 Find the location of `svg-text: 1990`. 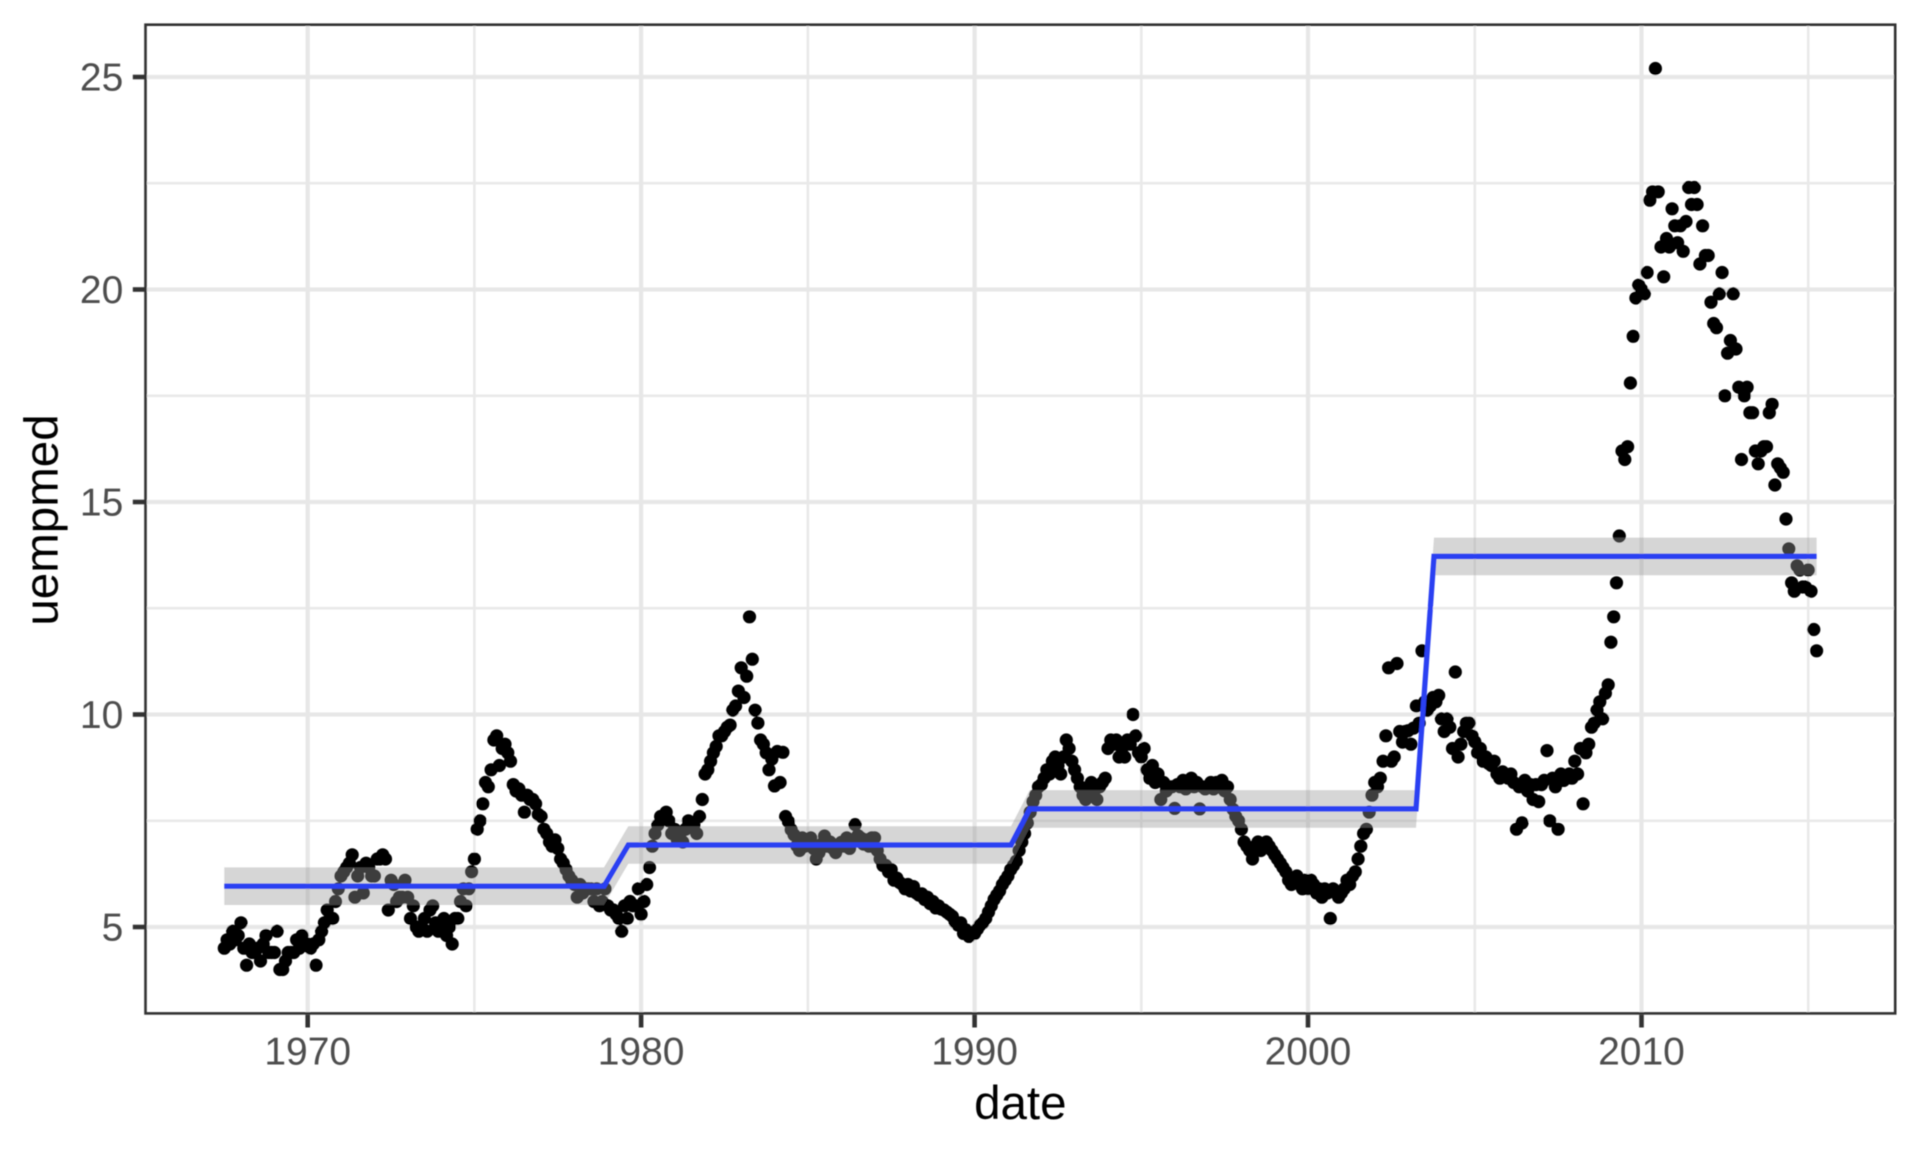

svg-text: 1990 is located at coordinates (974, 1052).